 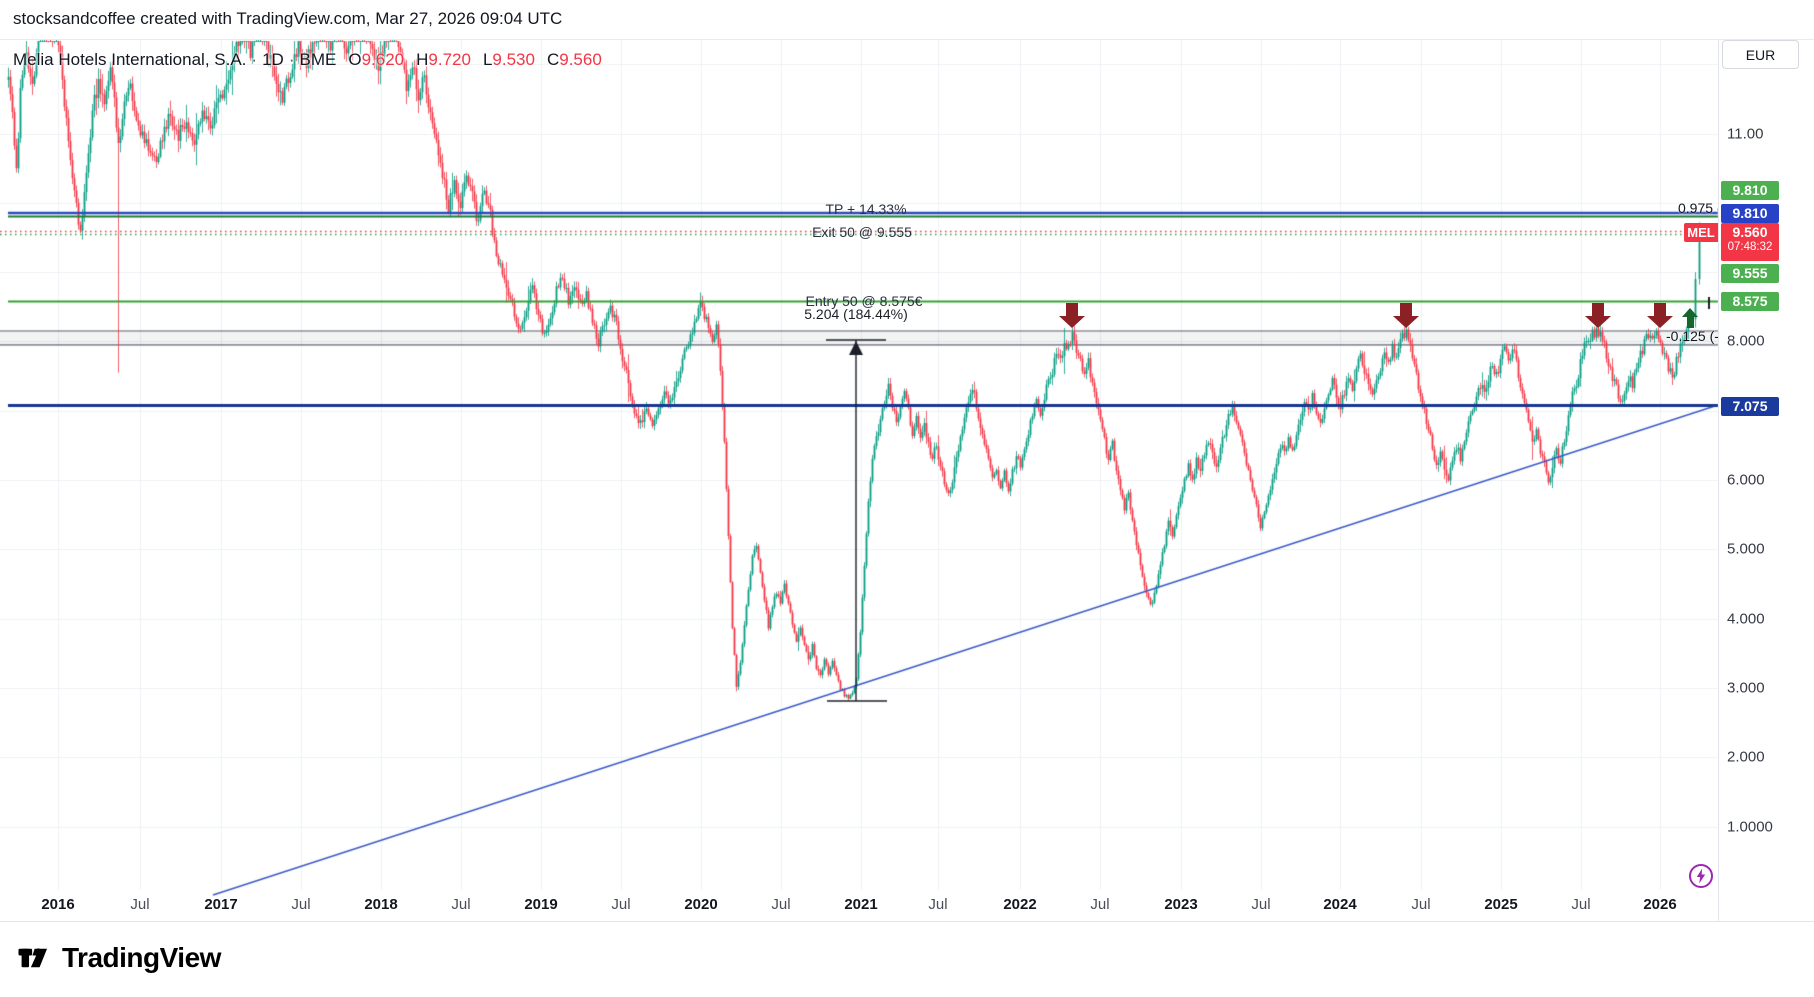 What do you see at coordinates (1746, 757) in the screenshot?
I see `price-scale-label: 2.000` at bounding box center [1746, 757].